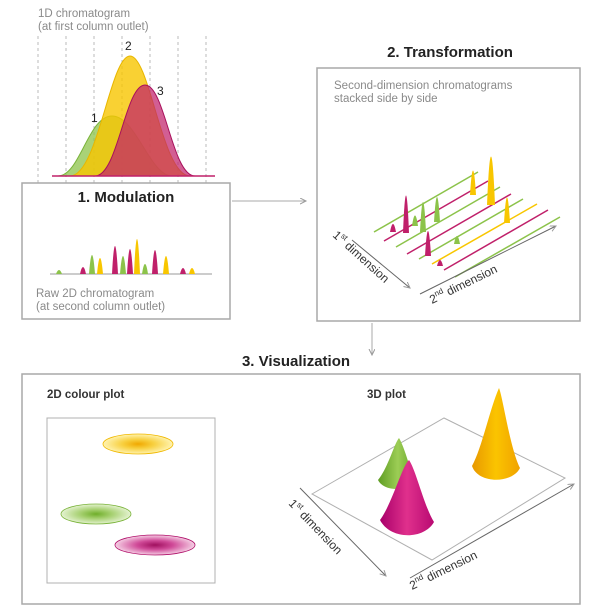 The image size is (600, 609). What do you see at coordinates (407, 498) in the screenshot?
I see `magenta-peak-3d` at bounding box center [407, 498].